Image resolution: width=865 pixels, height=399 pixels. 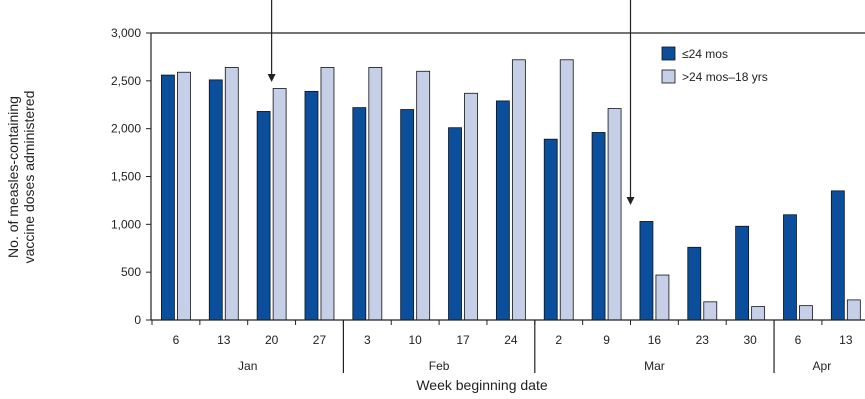 I want to click on y-axis: 0 500 1,000 1,500 2,000 2,500 3,000, so click(x=131, y=176).